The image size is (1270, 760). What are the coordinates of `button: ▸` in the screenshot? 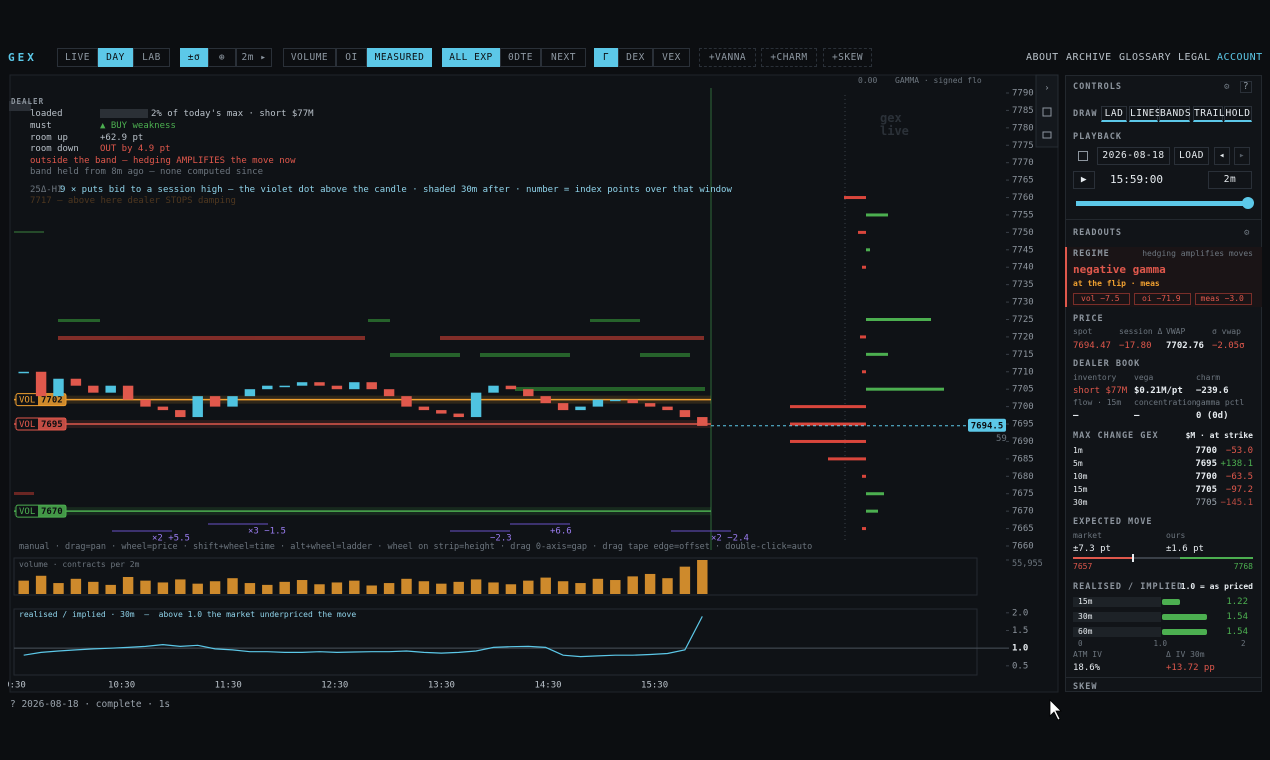 It's located at (1242, 156).